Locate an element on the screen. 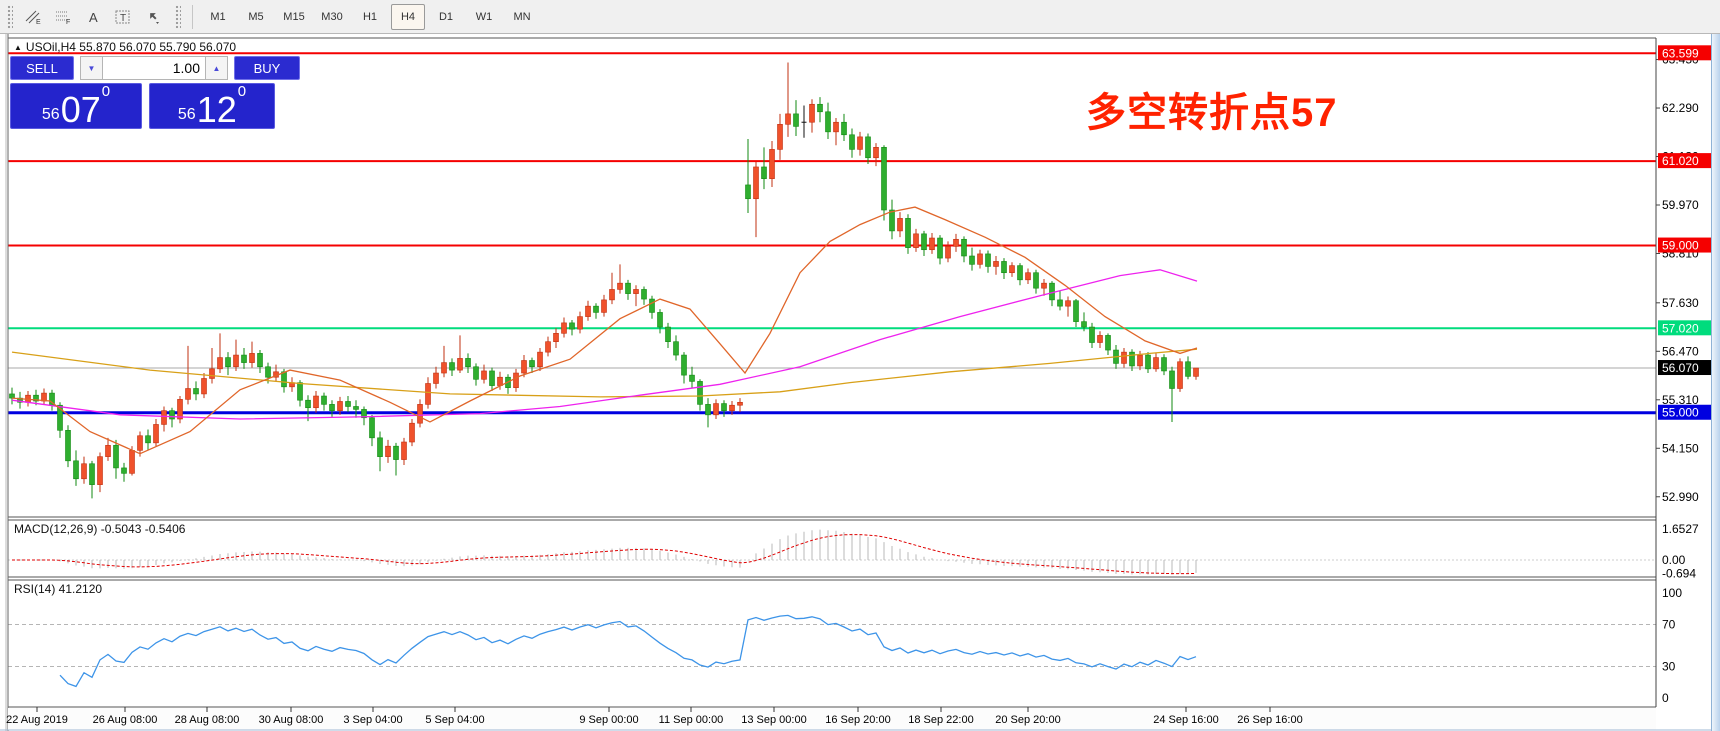 Image resolution: width=1720 pixels, height=731 pixels. time-tick-label: 13 Sep 00:00 is located at coordinates (773, 720).